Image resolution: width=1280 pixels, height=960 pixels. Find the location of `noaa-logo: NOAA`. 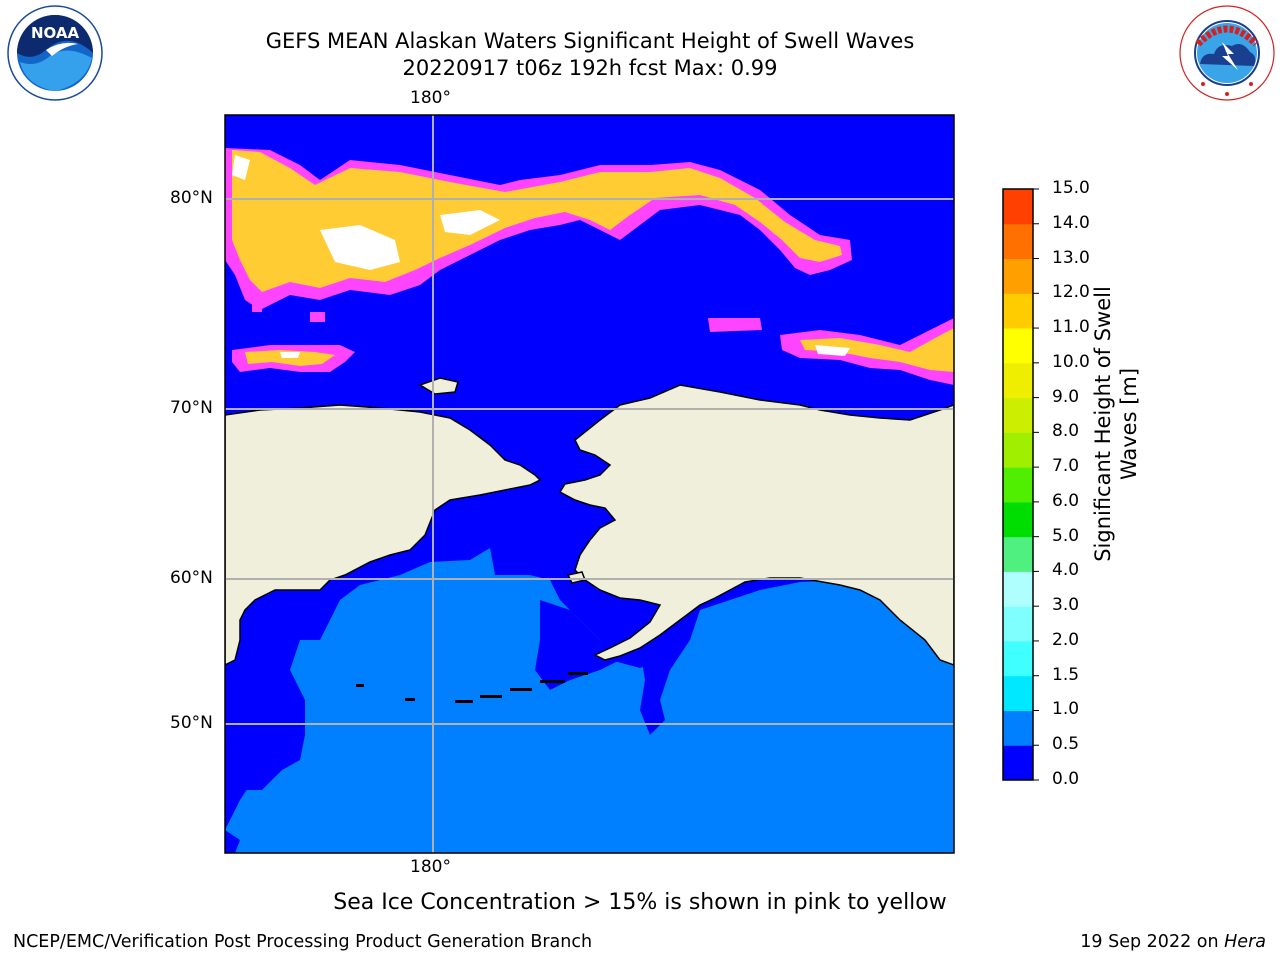

noaa-logo: NOAA is located at coordinates (55, 53).